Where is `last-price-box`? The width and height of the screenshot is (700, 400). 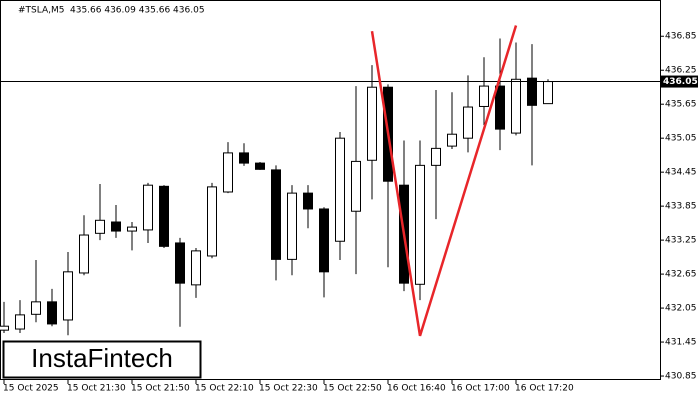 last-price-box is located at coordinates (679, 81).